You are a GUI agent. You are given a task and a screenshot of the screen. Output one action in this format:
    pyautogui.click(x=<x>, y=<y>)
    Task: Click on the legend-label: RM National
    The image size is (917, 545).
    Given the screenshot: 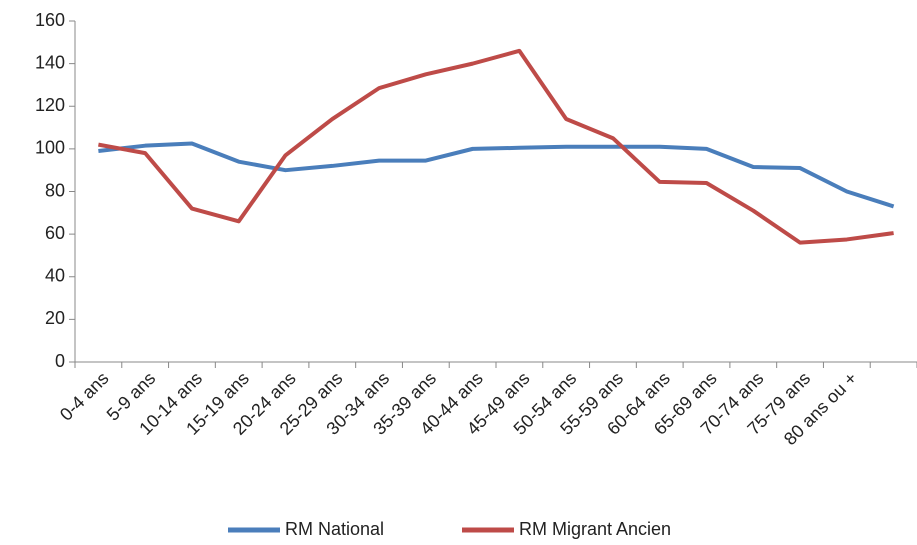 What is the action you would take?
    pyautogui.click(x=334, y=529)
    